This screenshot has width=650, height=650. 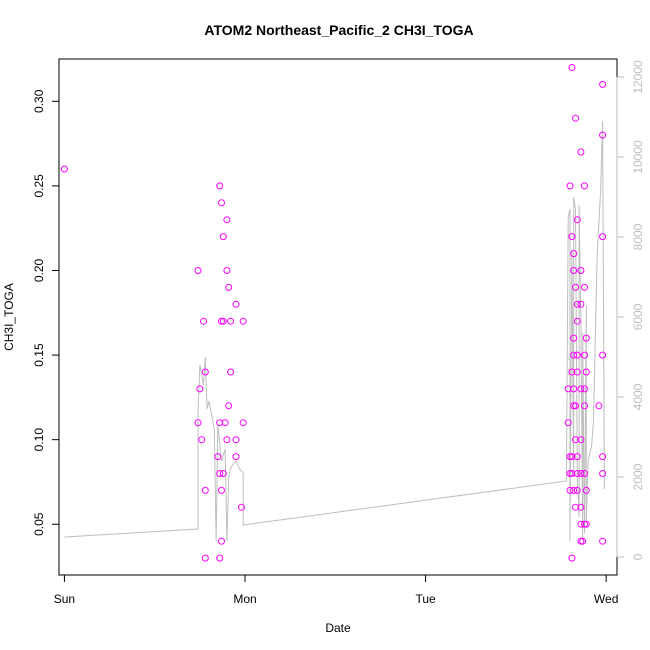 What do you see at coordinates (338, 628) in the screenshot?
I see `x-axis-label: Date` at bounding box center [338, 628].